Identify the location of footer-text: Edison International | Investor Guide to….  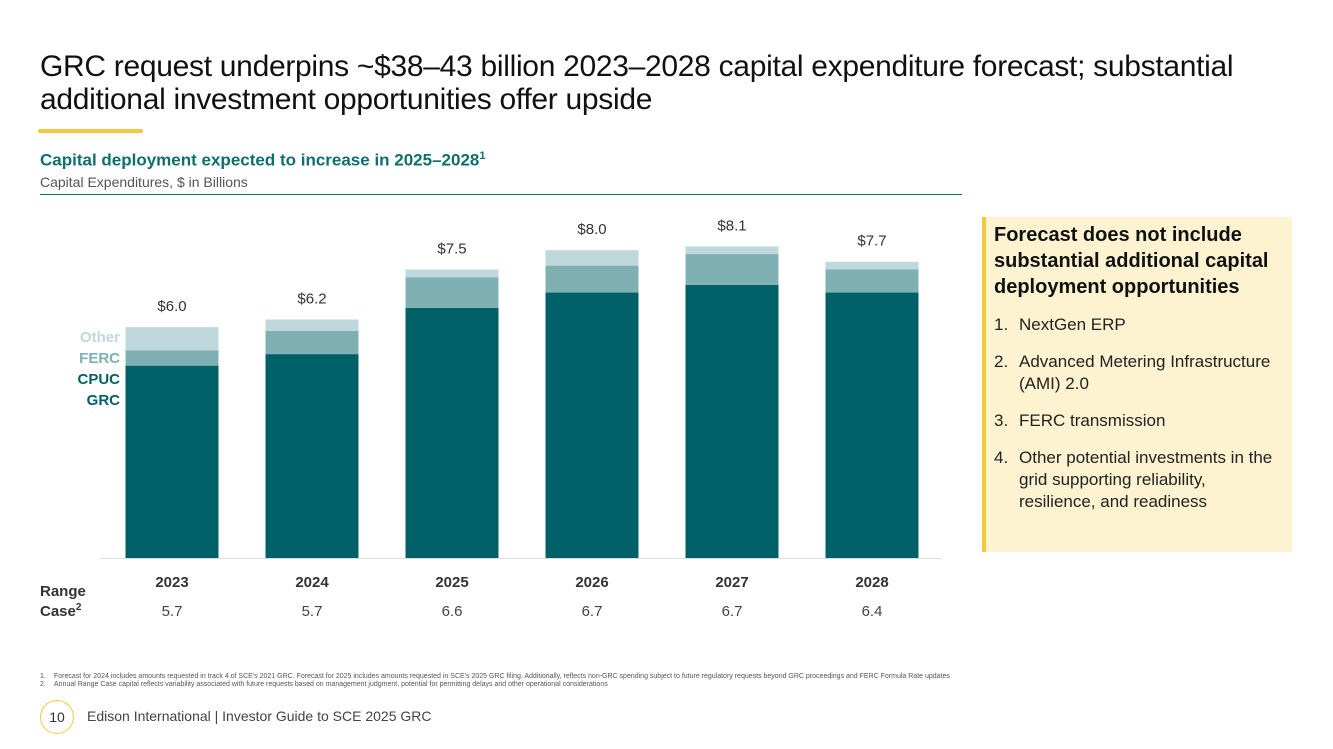
(259, 716).